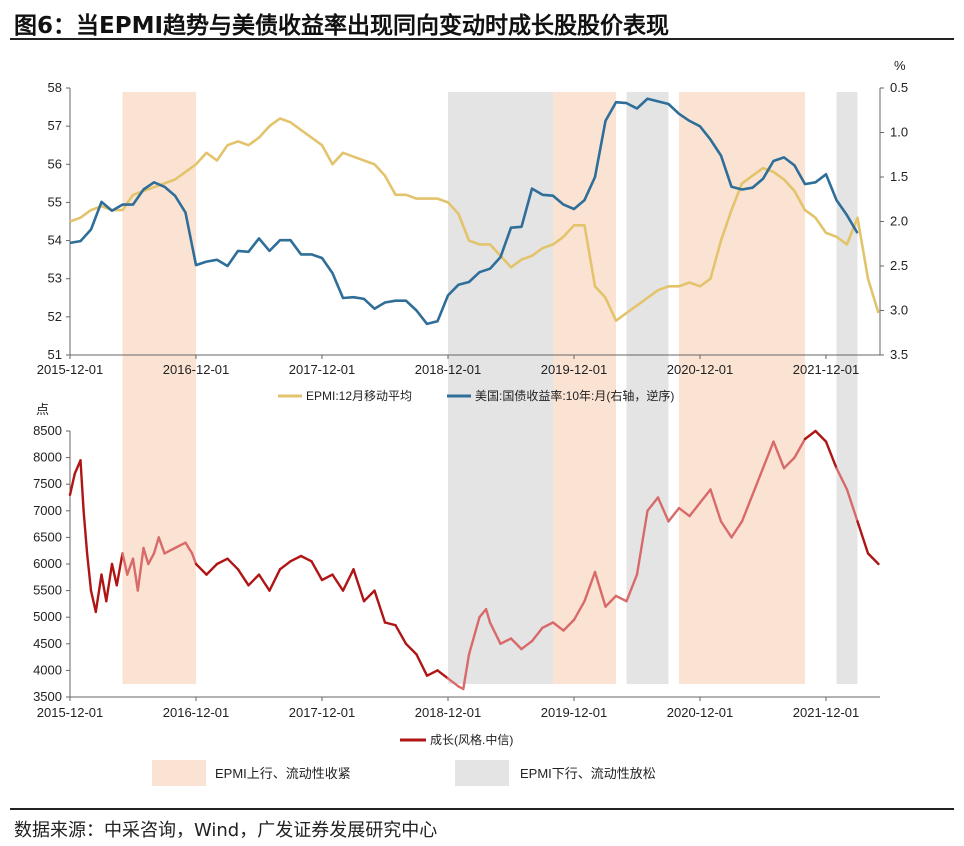 This screenshot has height=846, width=964. I want to click on yield-legend-label: 美国:国债收益率:10年:月(右轴，逆序), so click(574, 395).